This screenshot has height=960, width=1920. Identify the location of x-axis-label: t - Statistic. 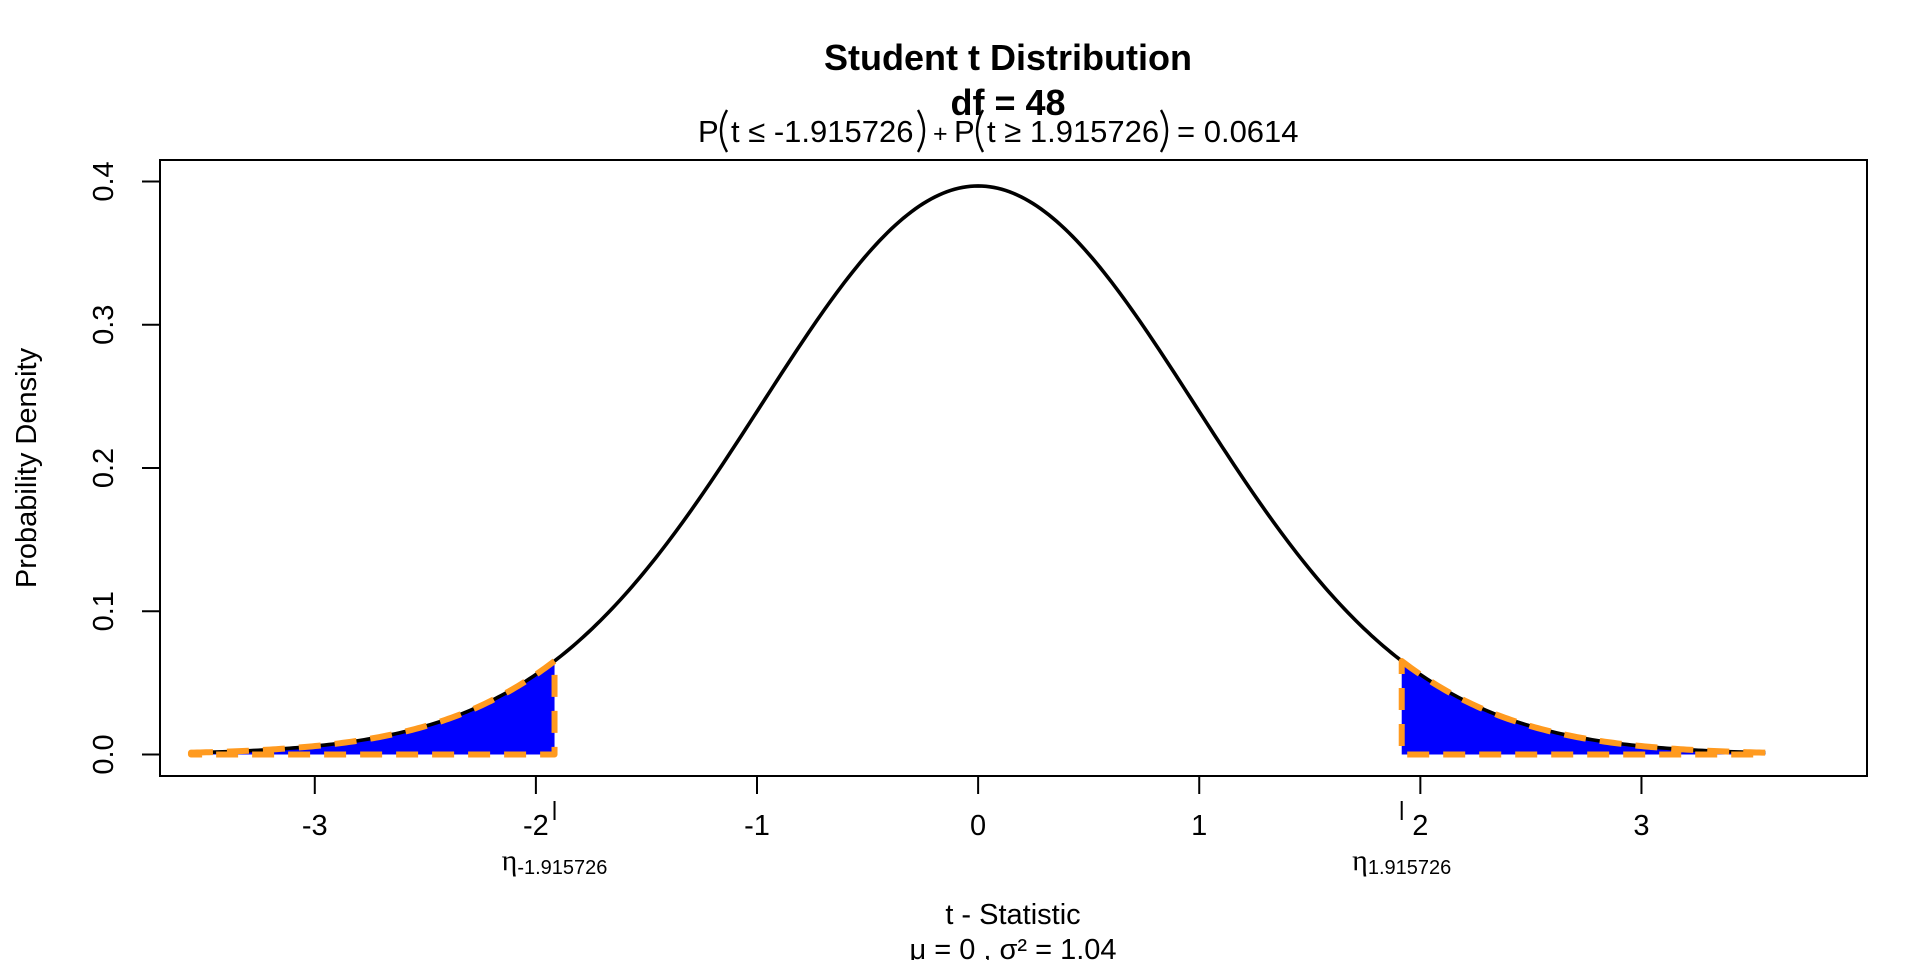
(1012, 915).